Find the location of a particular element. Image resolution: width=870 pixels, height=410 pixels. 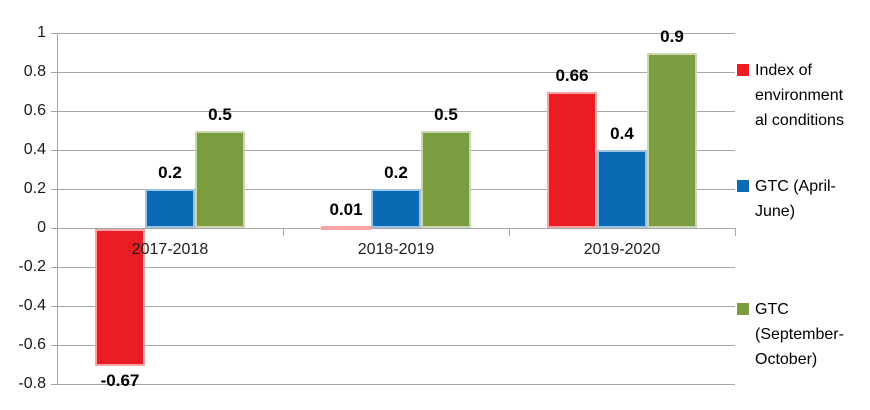

legend-item-label: GTC (September- October) is located at coordinates (799, 334).